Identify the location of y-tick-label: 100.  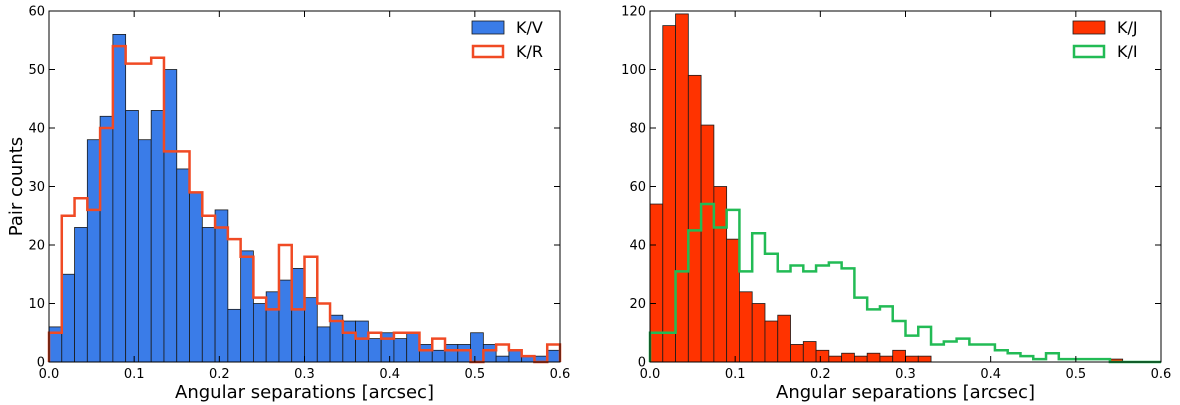
(633, 70).